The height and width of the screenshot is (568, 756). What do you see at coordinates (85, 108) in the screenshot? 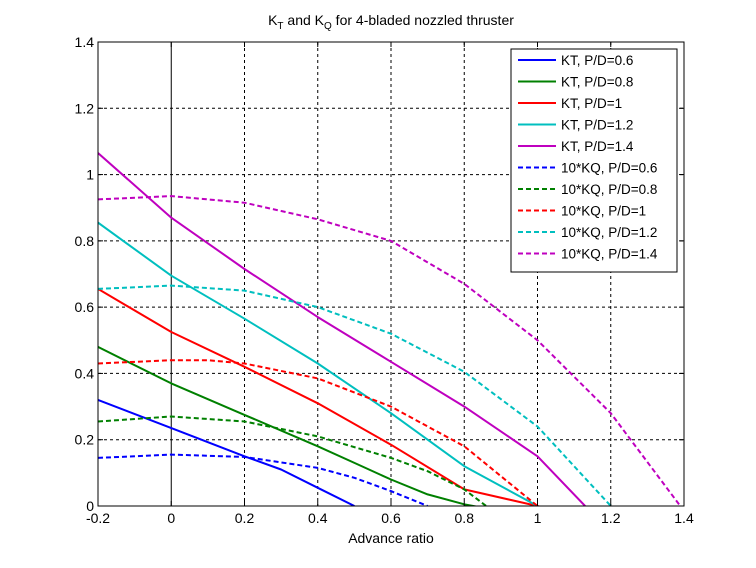
I see `y-tick-label: 1.2` at bounding box center [85, 108].